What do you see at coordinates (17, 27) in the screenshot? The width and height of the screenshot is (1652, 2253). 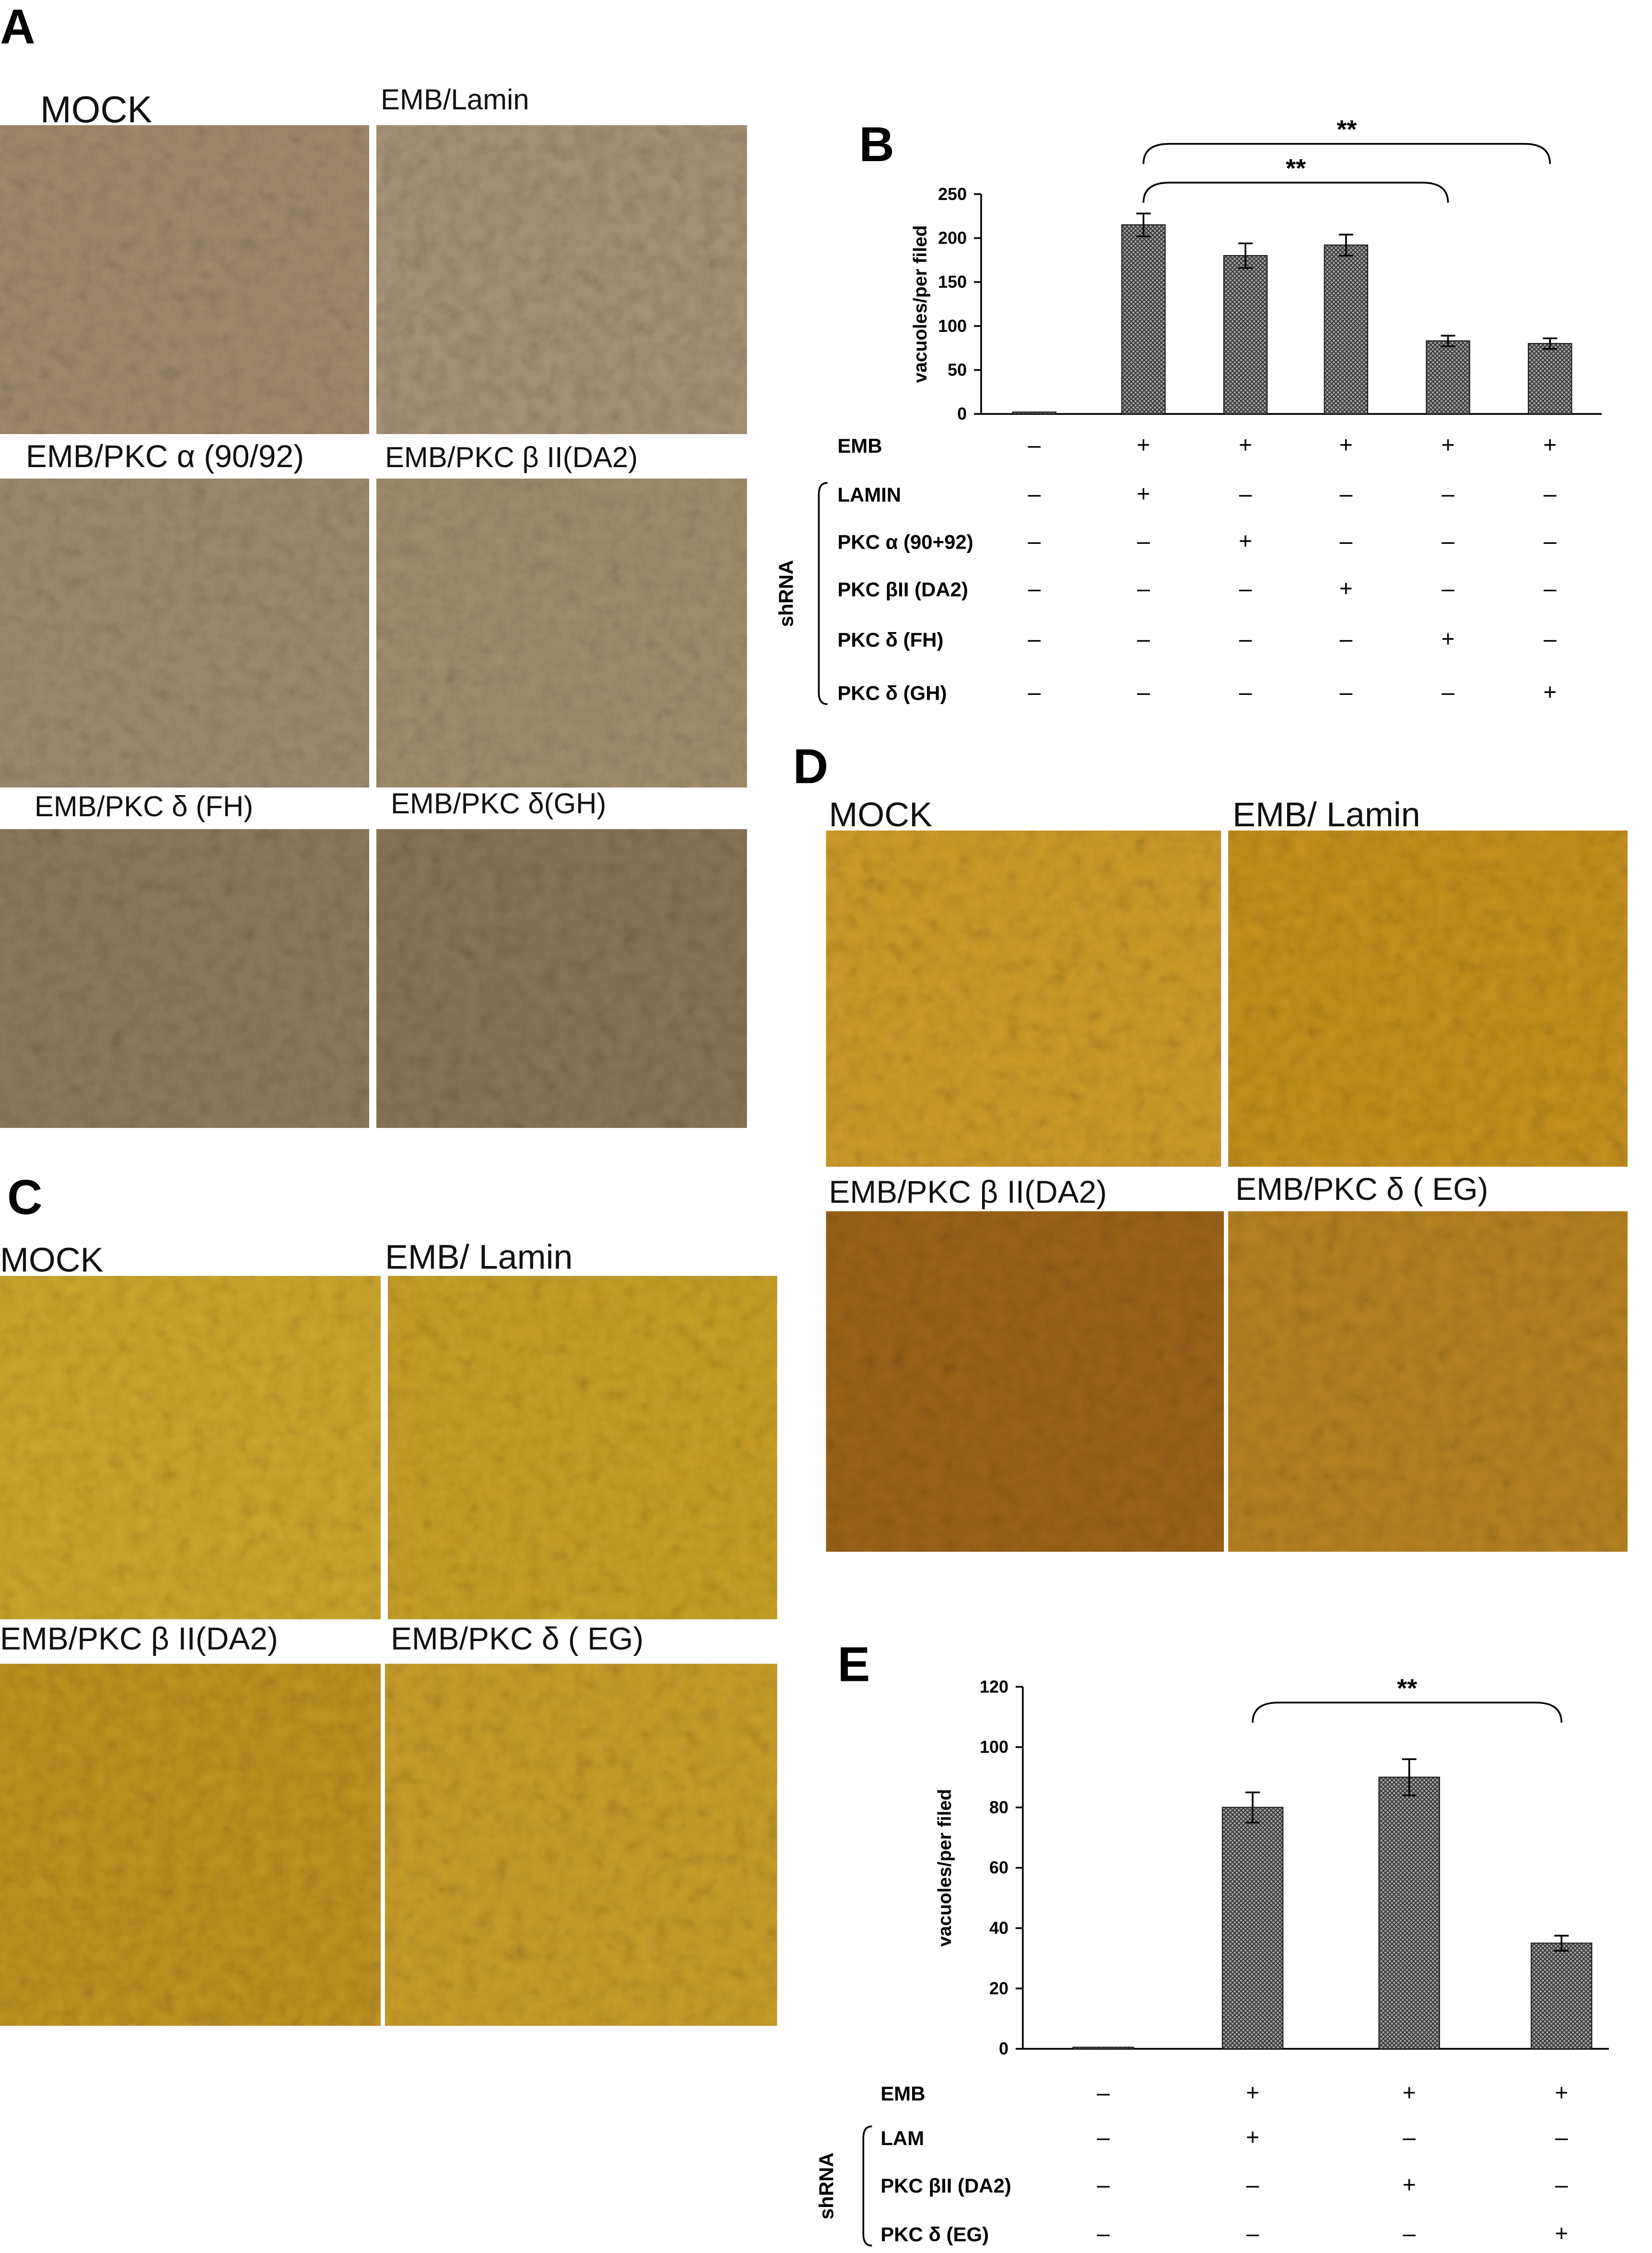 I see `panel-label: A` at bounding box center [17, 27].